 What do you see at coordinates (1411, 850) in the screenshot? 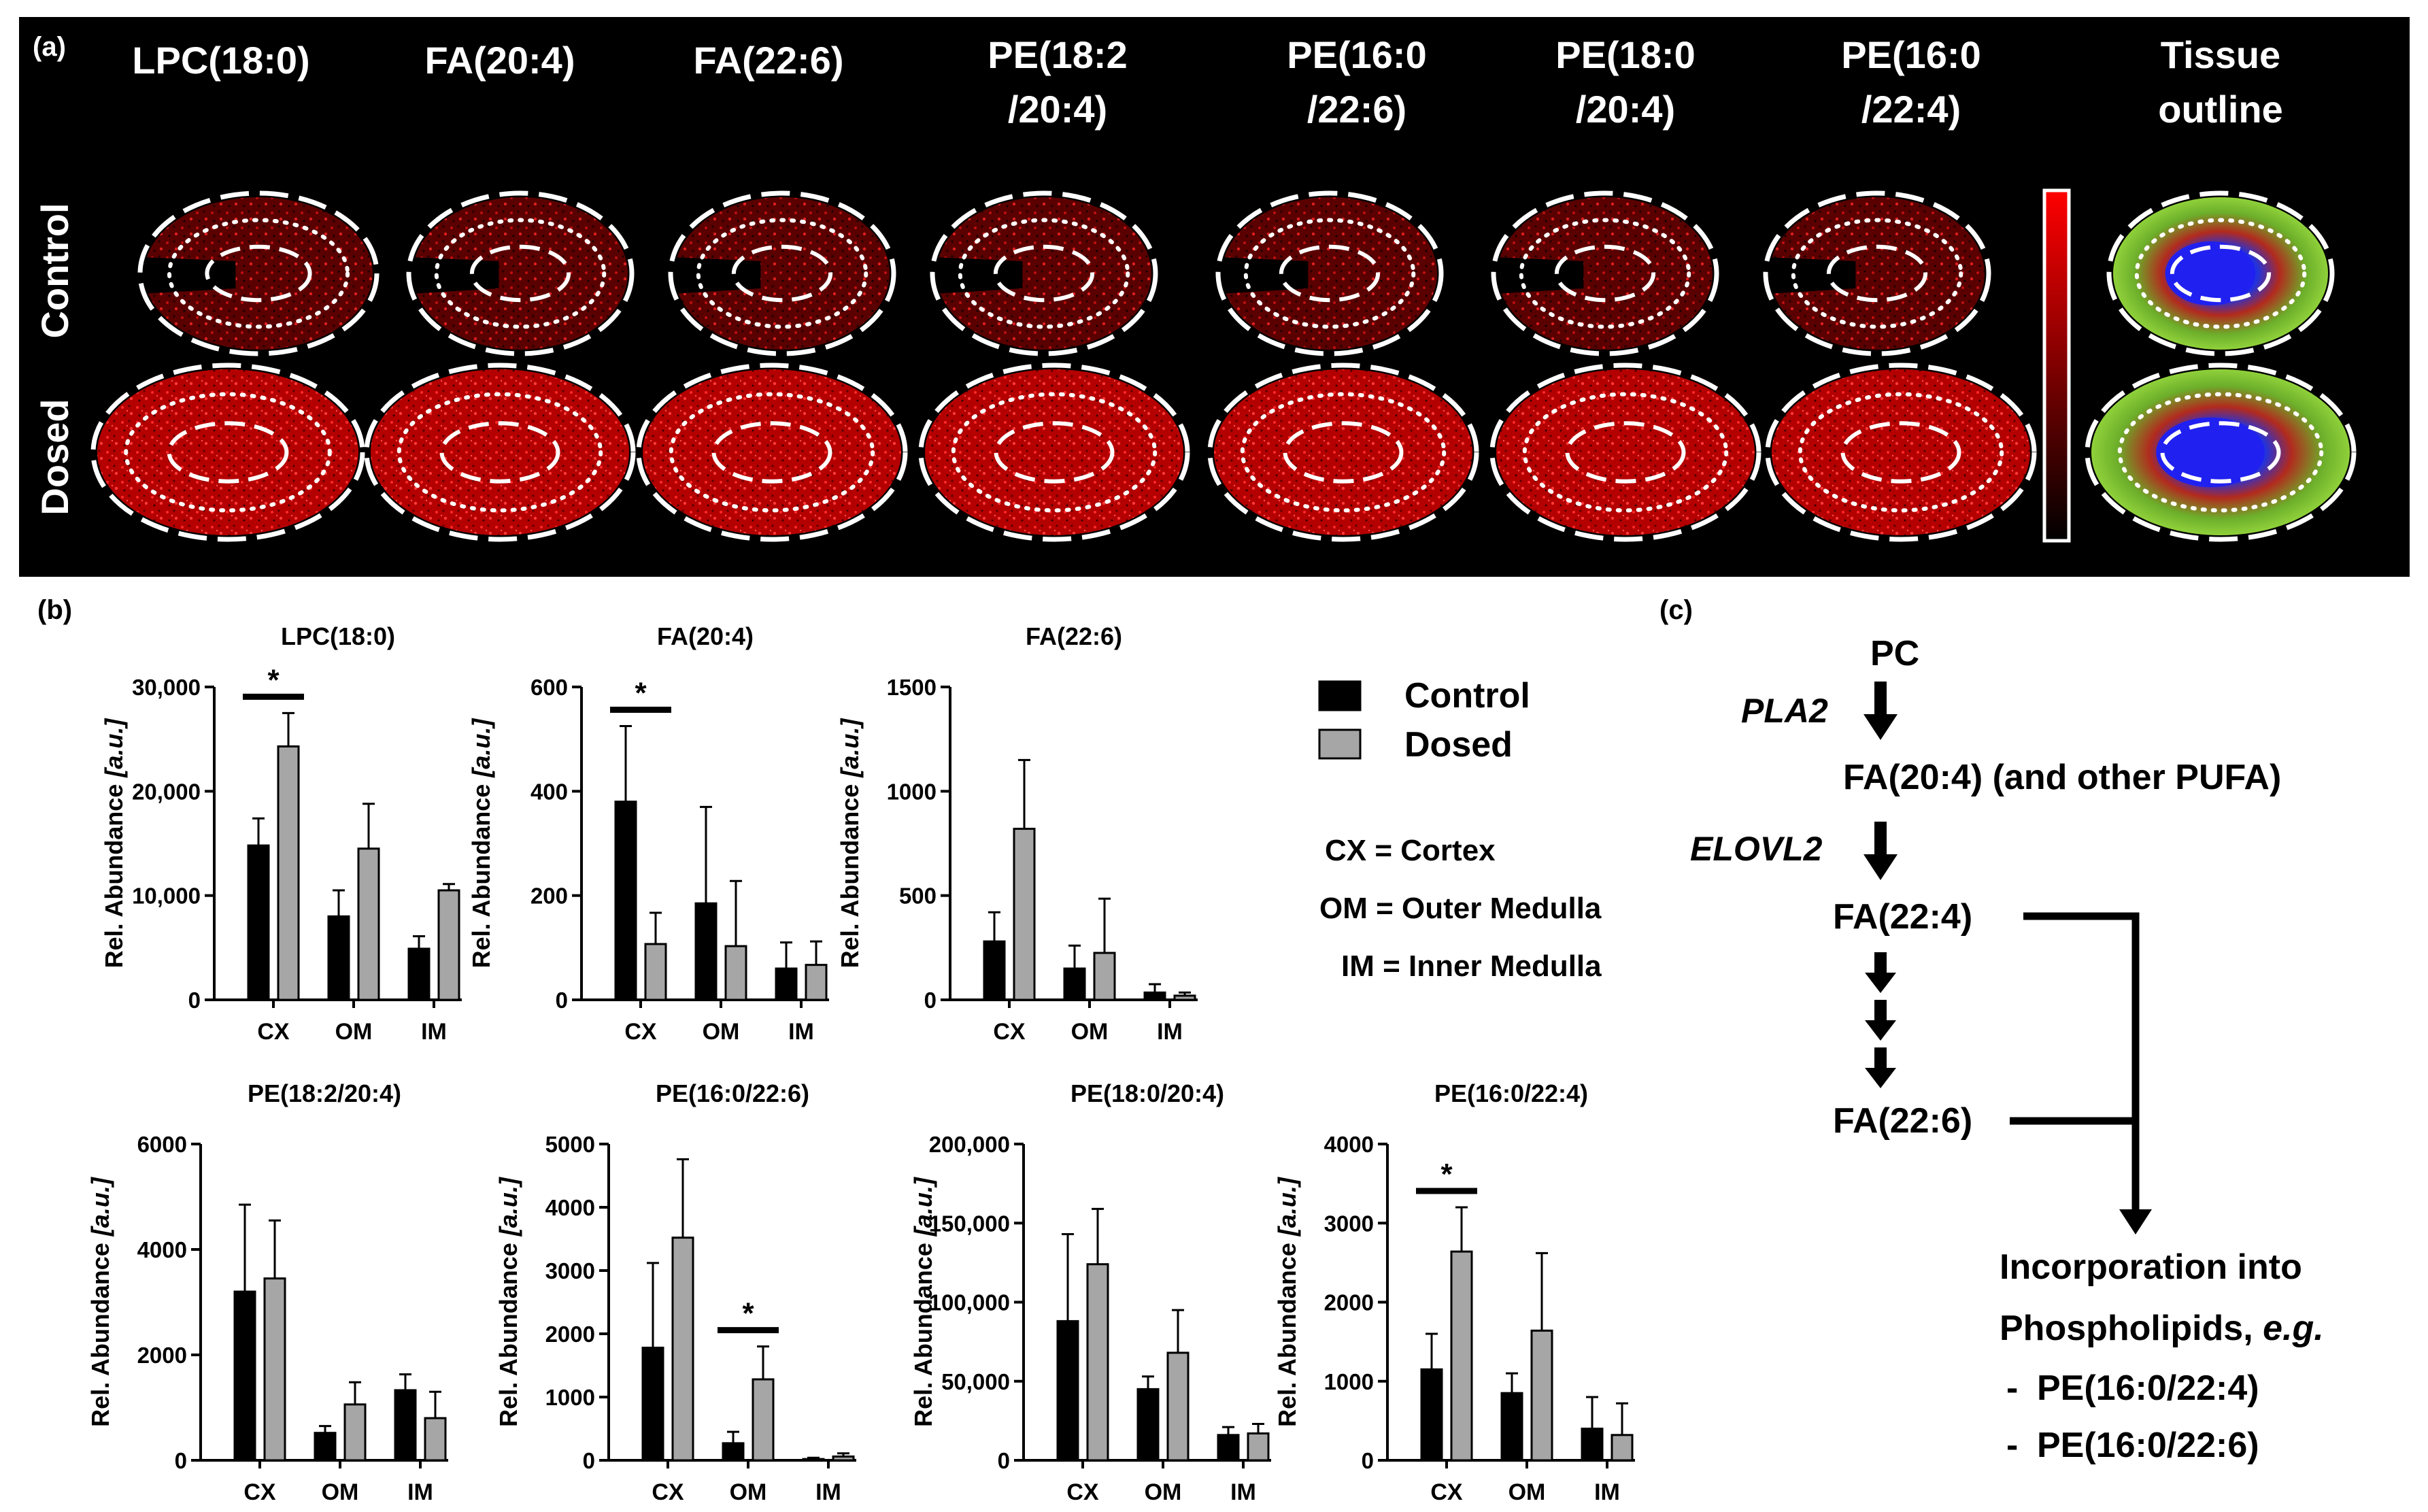
I see `abbrev-cortex: CX = Cortex` at bounding box center [1411, 850].